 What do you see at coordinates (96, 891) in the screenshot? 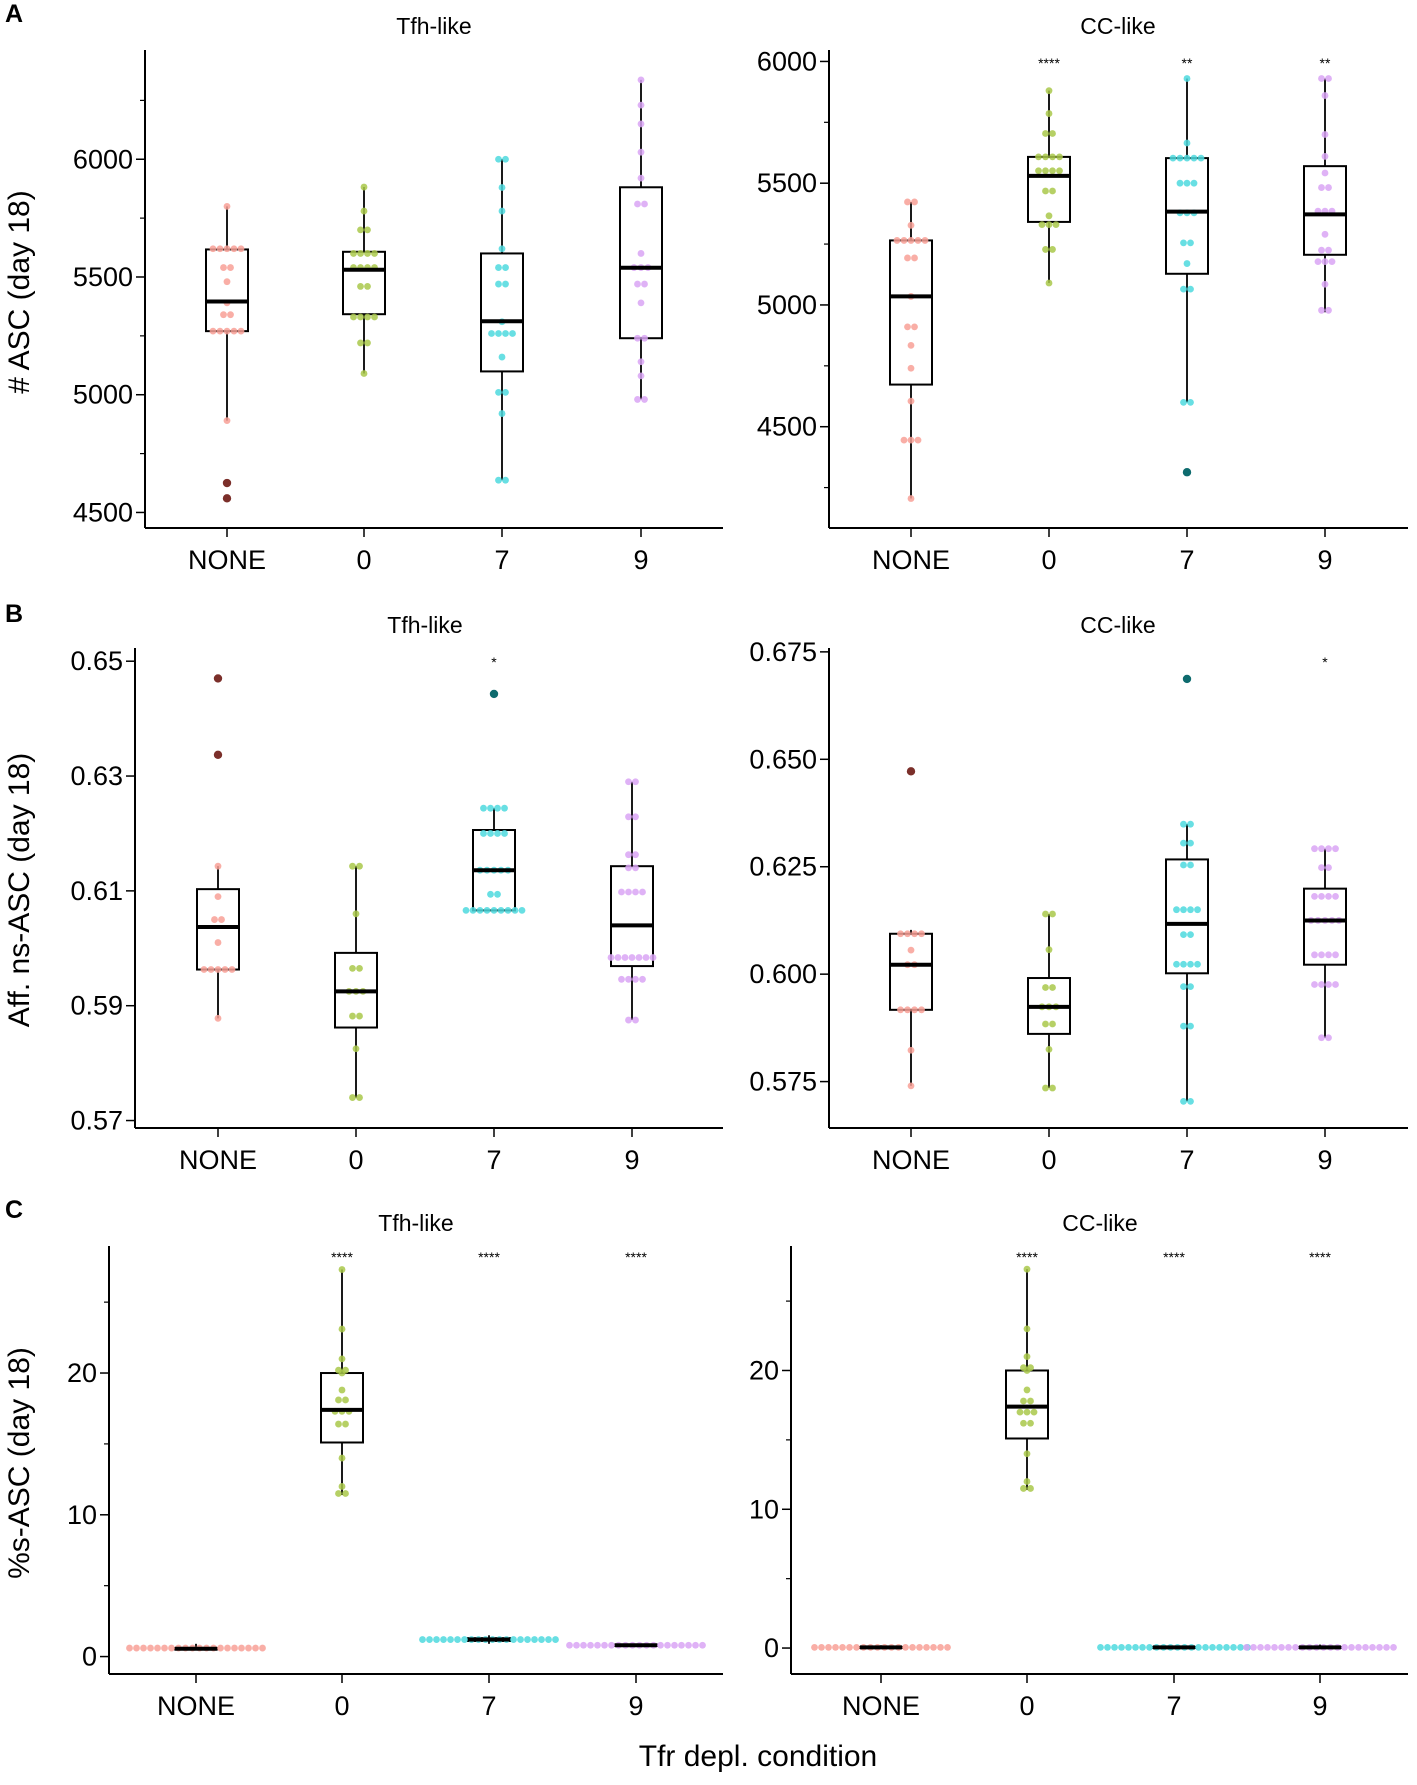
I see `y-tick-label: 0.61` at bounding box center [96, 891].